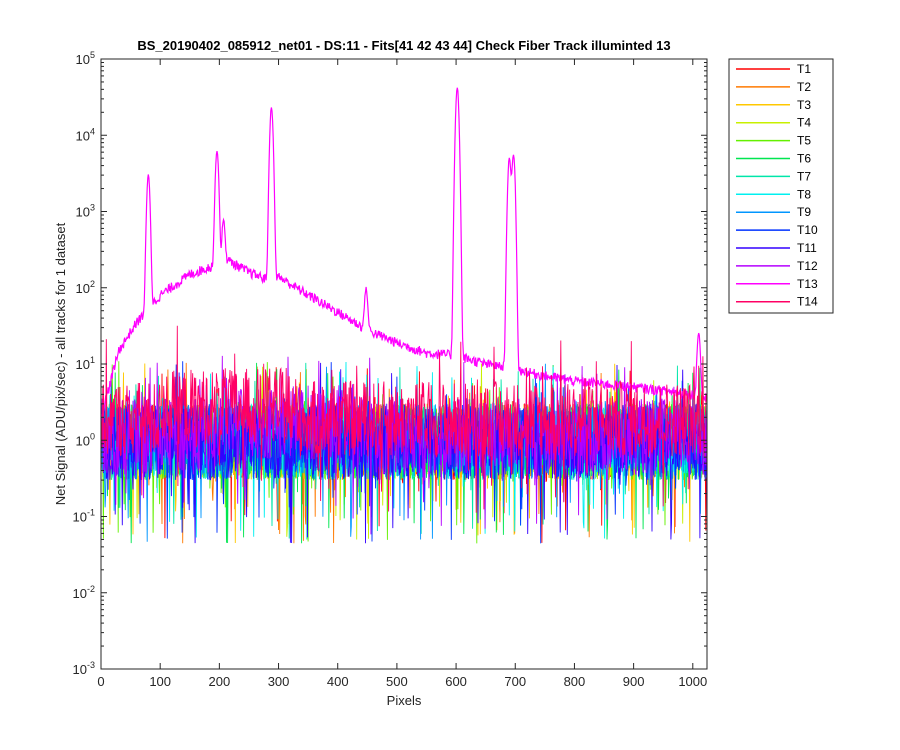 This screenshot has width=900, height=750. What do you see at coordinates (804, 123) in the screenshot?
I see `legend-label-t4: T4` at bounding box center [804, 123].